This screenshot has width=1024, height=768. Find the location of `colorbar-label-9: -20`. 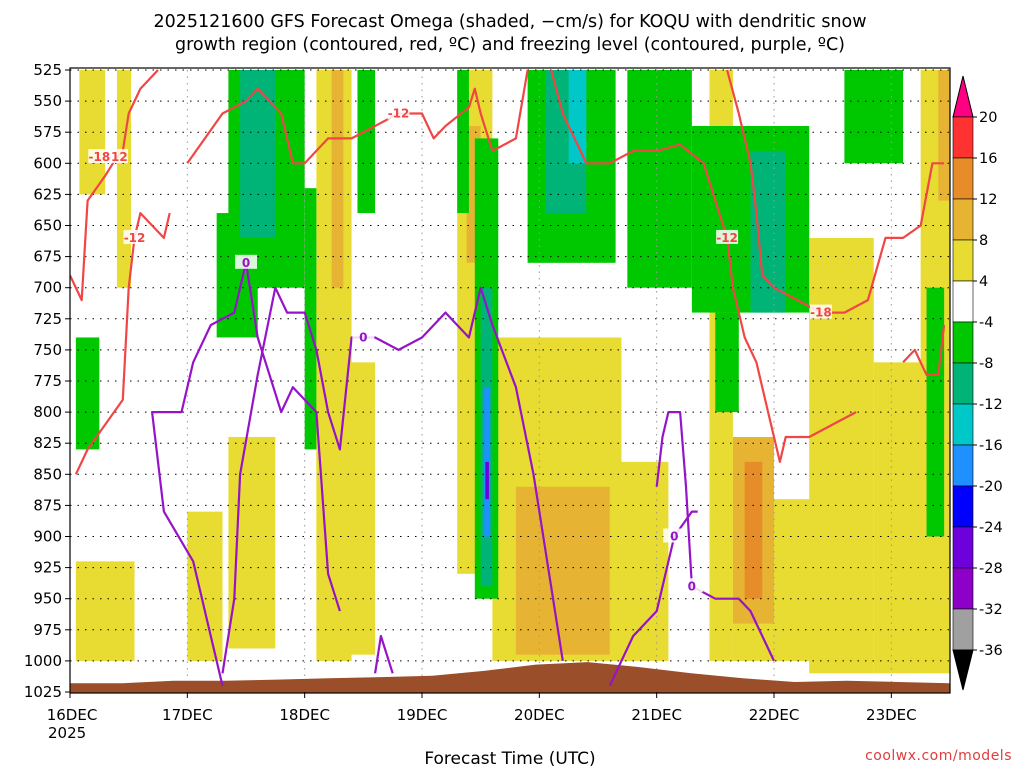

colorbar-label-9: -20 is located at coordinates (991, 487).